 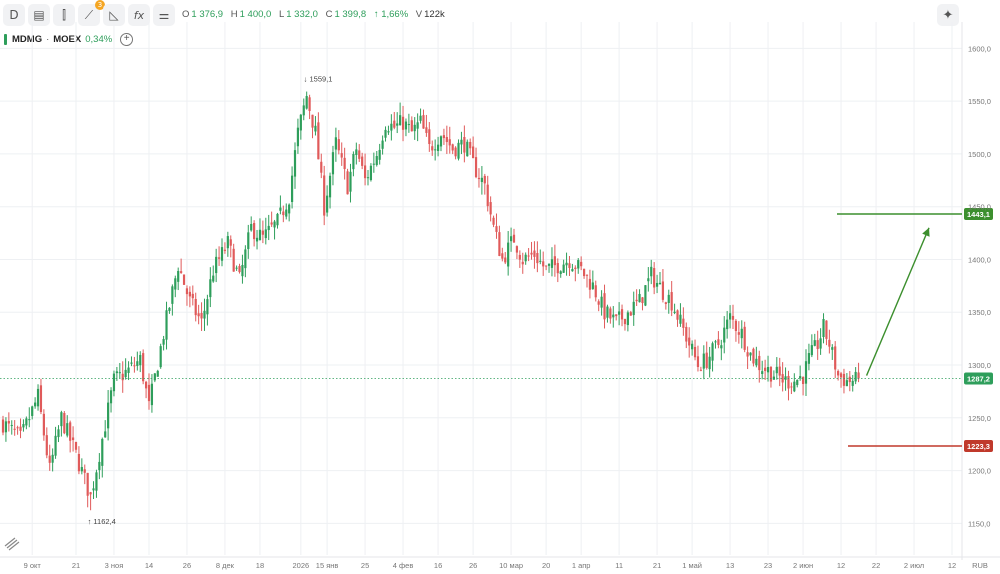 I want to click on candles-icon: ⫿, so click(x=64, y=14).